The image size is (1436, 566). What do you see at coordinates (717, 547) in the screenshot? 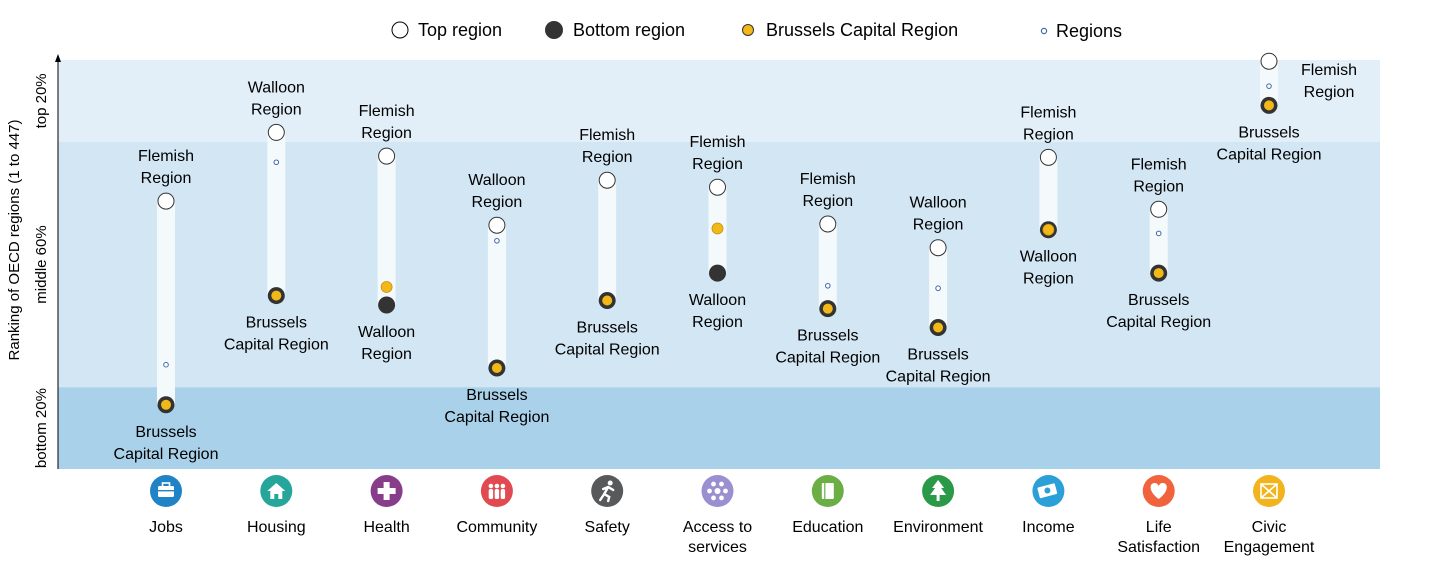
I see `category-label: services` at bounding box center [717, 547].